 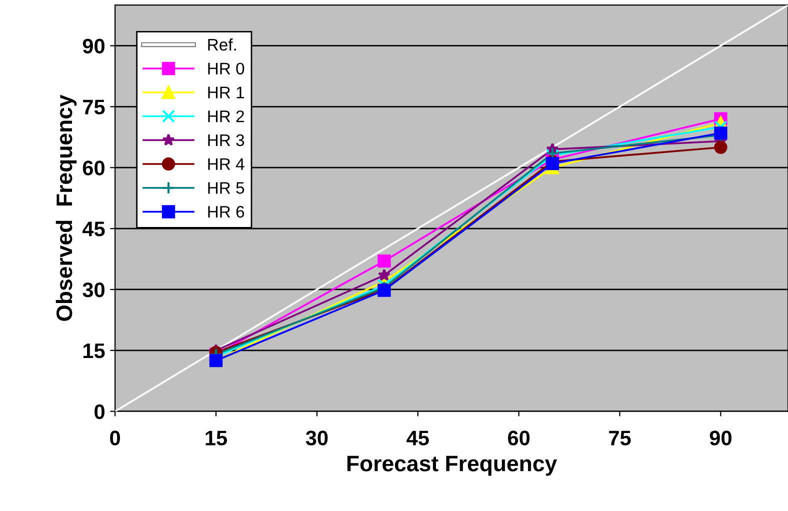 What do you see at coordinates (93, 46) in the screenshot?
I see `y-tick-label: 90` at bounding box center [93, 46].